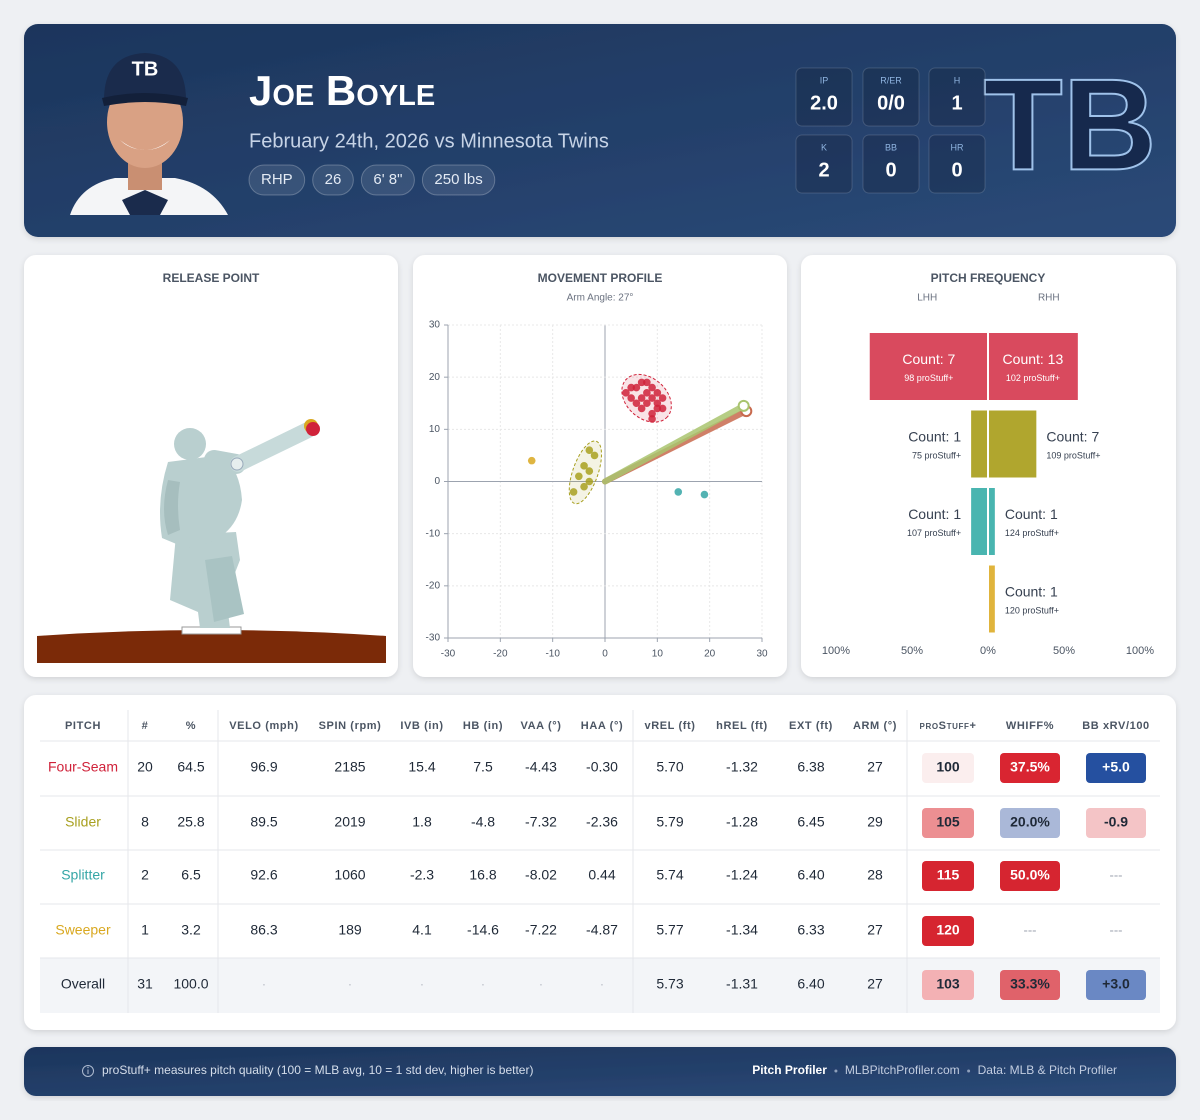 This screenshot has width=1200, height=1120. Describe the element at coordinates (483, 767) in the screenshot. I see `cell-value: 7.5` at that location.